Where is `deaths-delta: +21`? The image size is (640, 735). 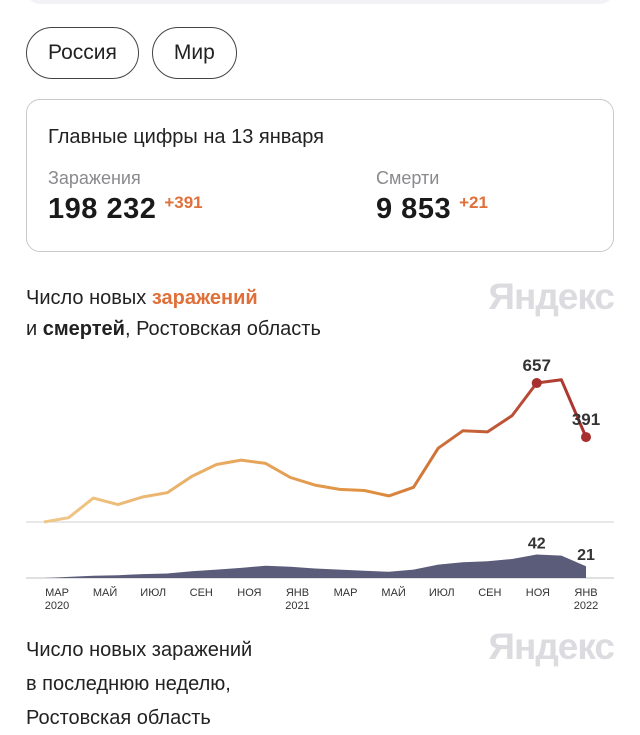 deaths-delta: +21 is located at coordinates (473, 202).